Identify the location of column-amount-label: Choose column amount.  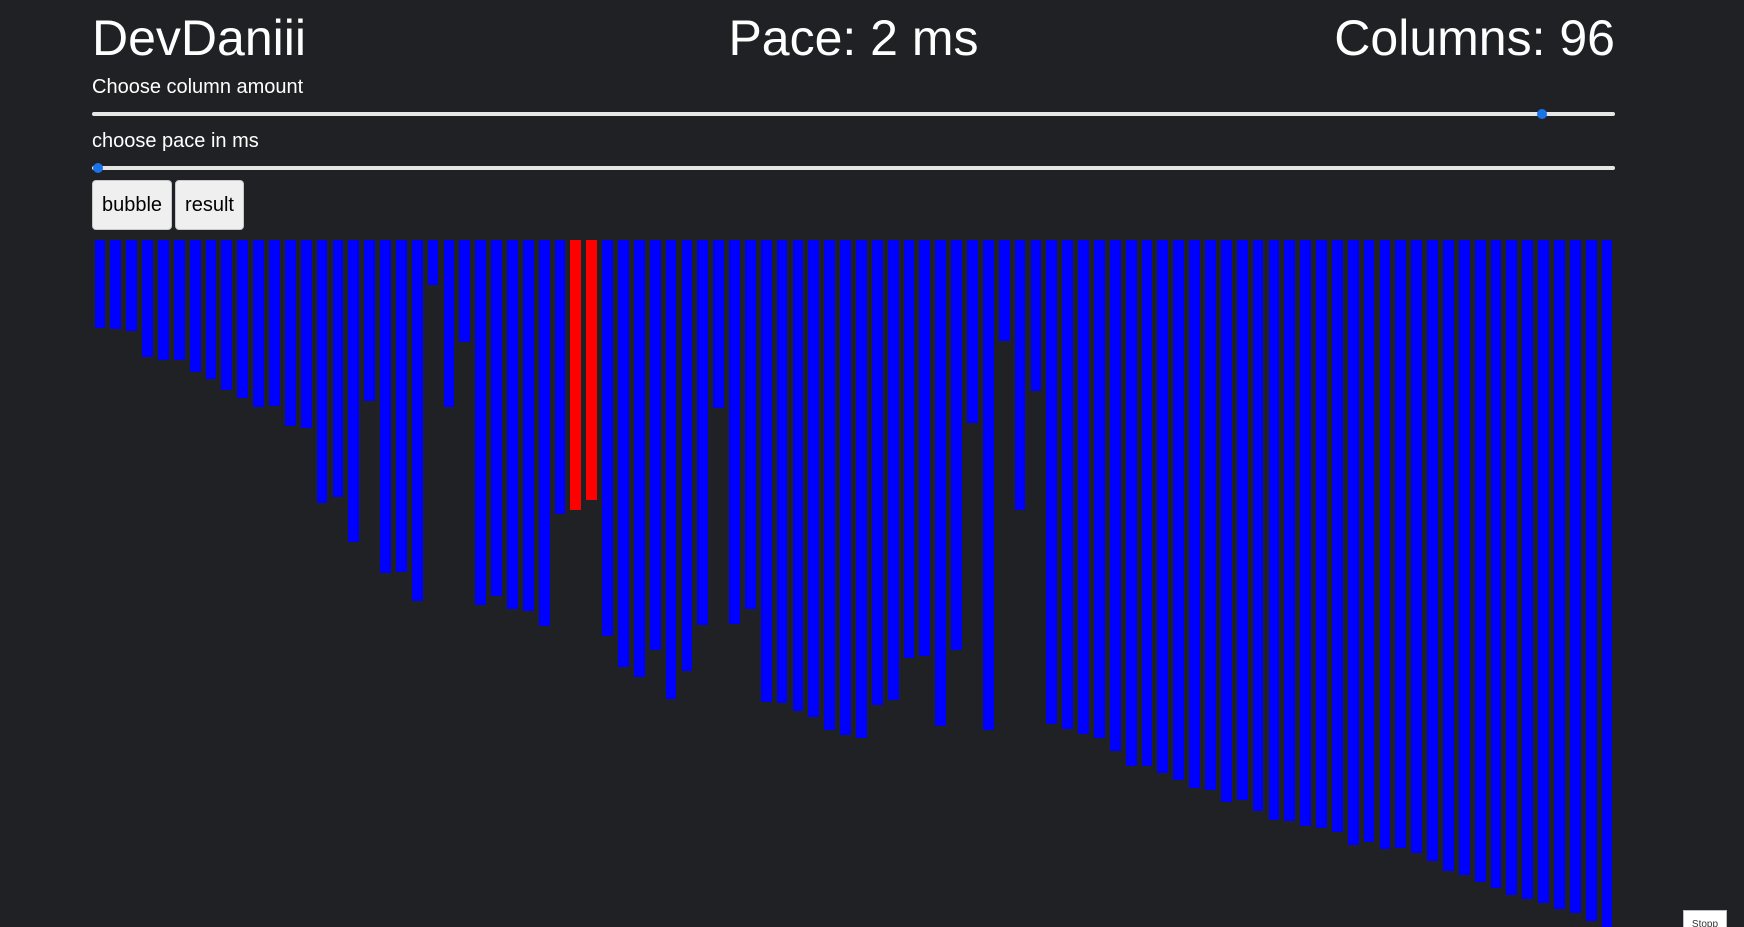
(198, 87).